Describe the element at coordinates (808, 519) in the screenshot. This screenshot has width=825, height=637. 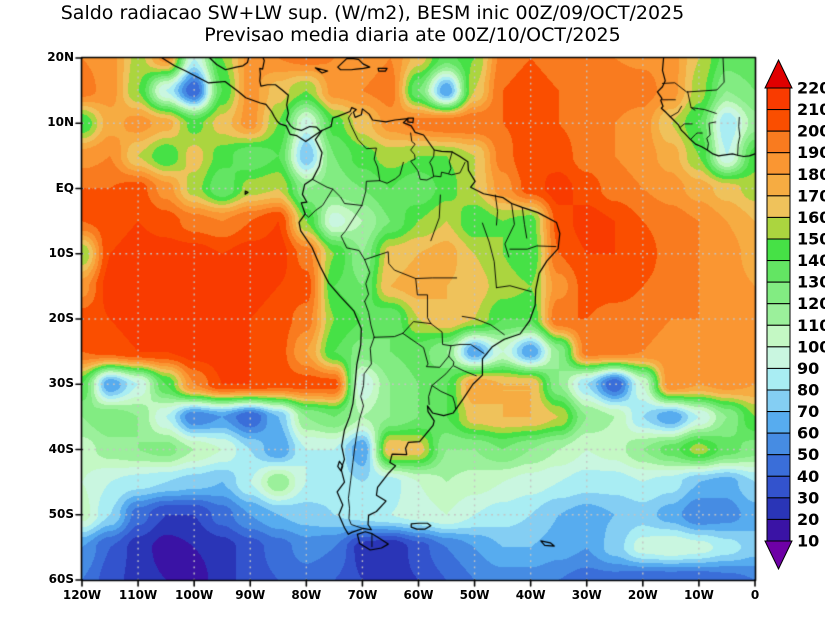
I see `colorbar-label: 20` at that location.